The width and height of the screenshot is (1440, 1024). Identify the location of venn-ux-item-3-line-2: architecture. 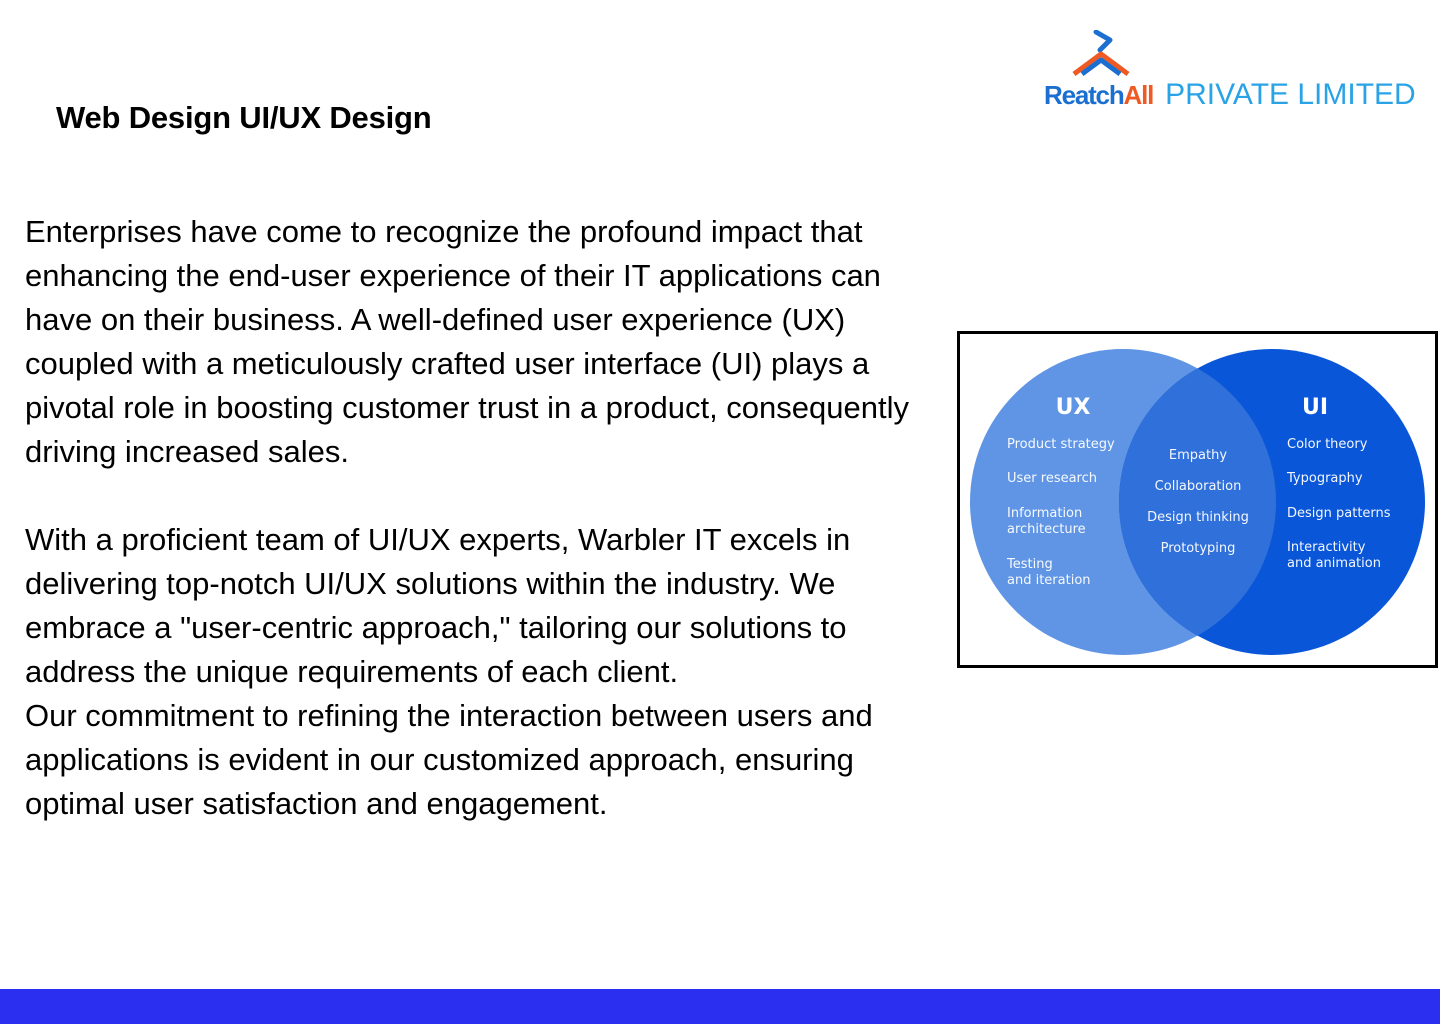
(1046, 529).